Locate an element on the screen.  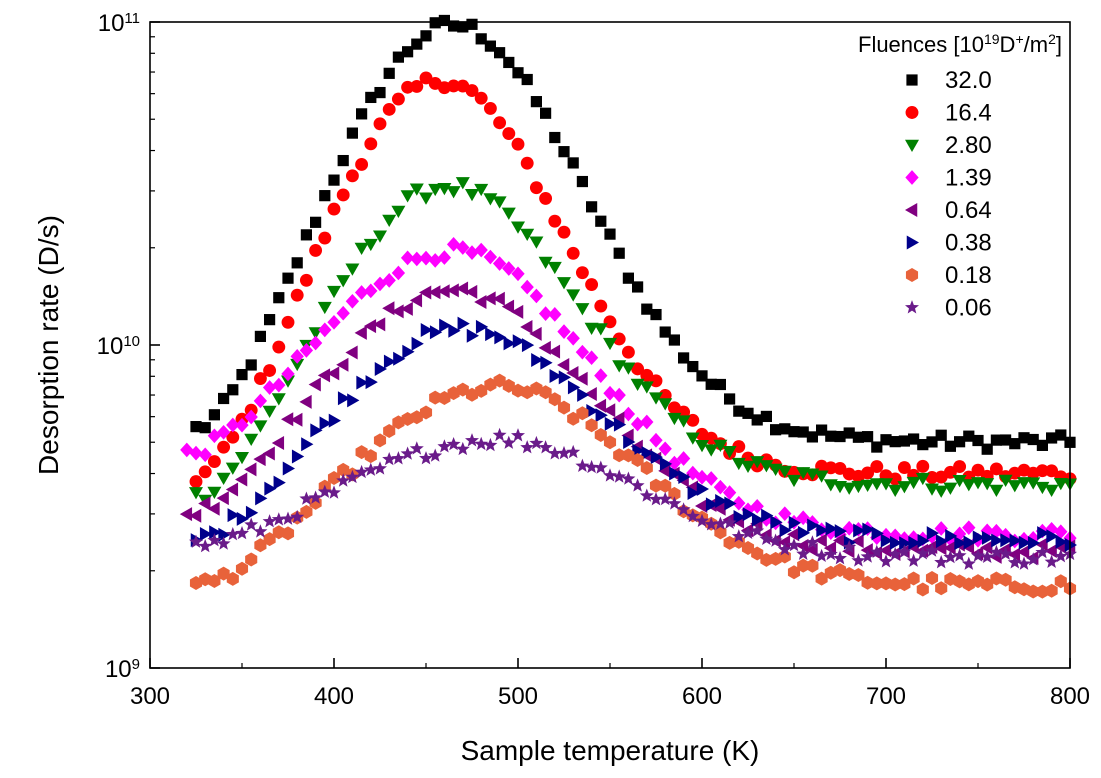
legend-title-sup1: 19 is located at coordinates (992, 39).